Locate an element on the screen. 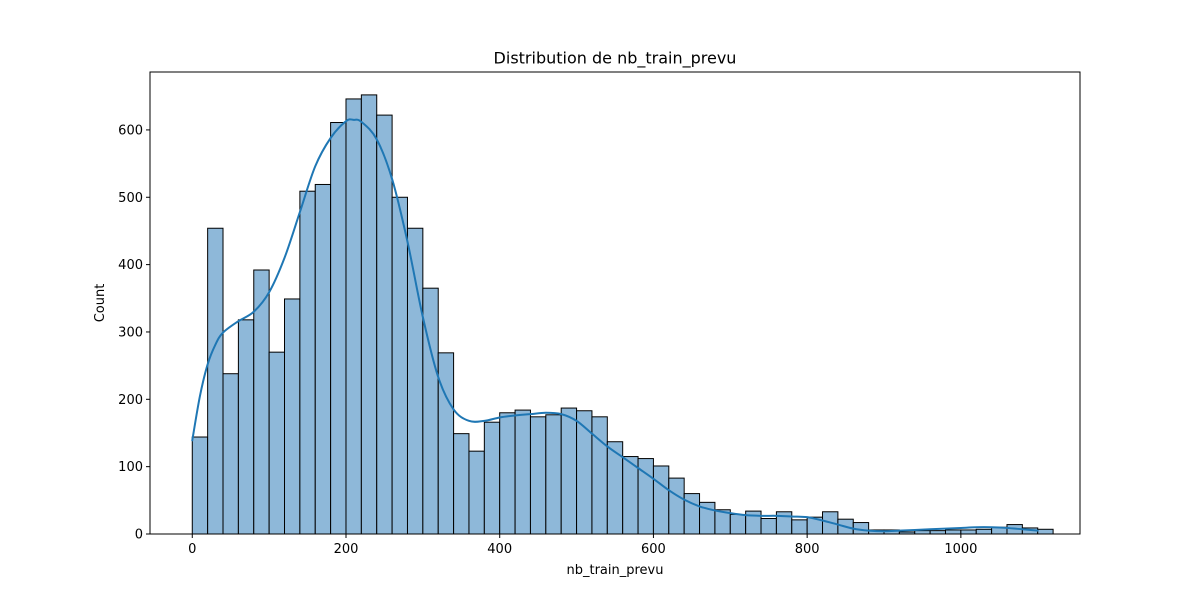  x-tick-label: 200 is located at coordinates (346, 549).